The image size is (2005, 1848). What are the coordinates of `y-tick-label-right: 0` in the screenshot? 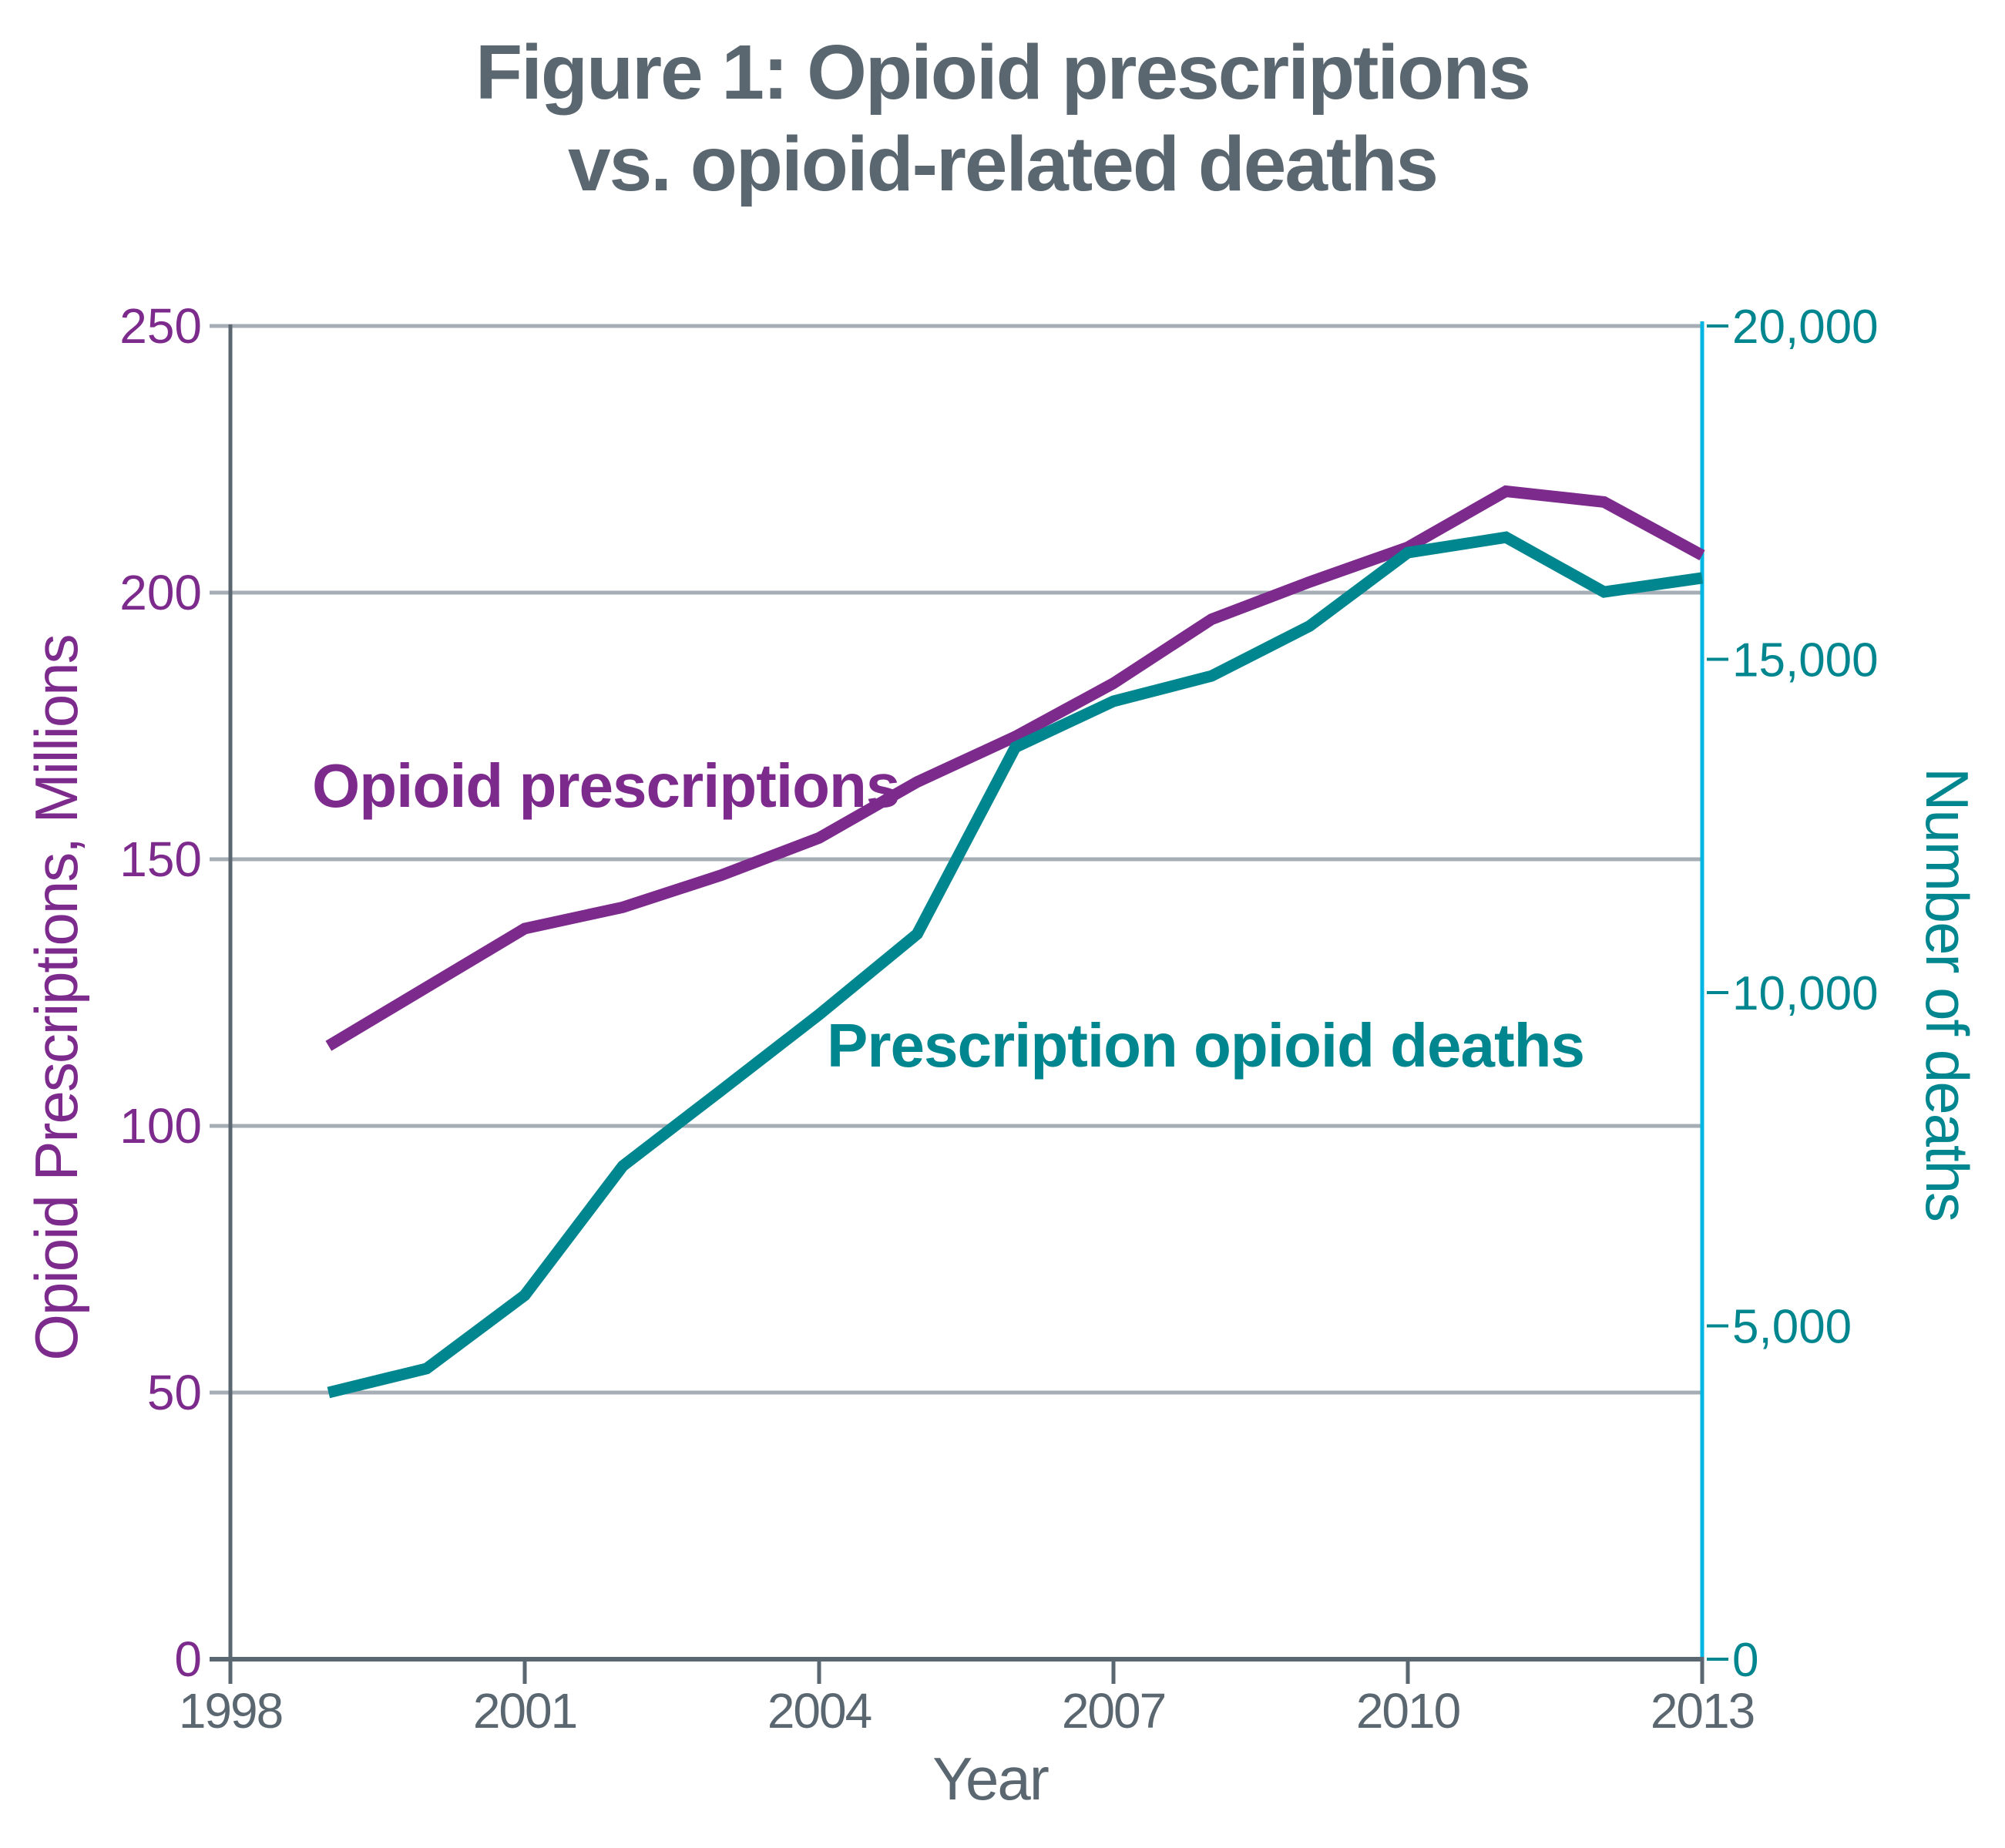 It's located at (1745, 1660).